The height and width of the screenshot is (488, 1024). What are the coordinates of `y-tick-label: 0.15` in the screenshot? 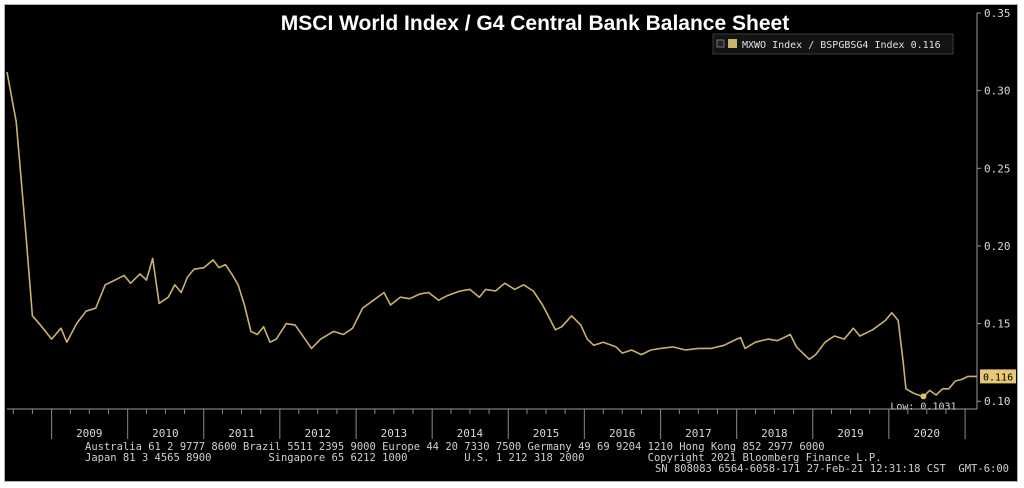 It's located at (997, 324).